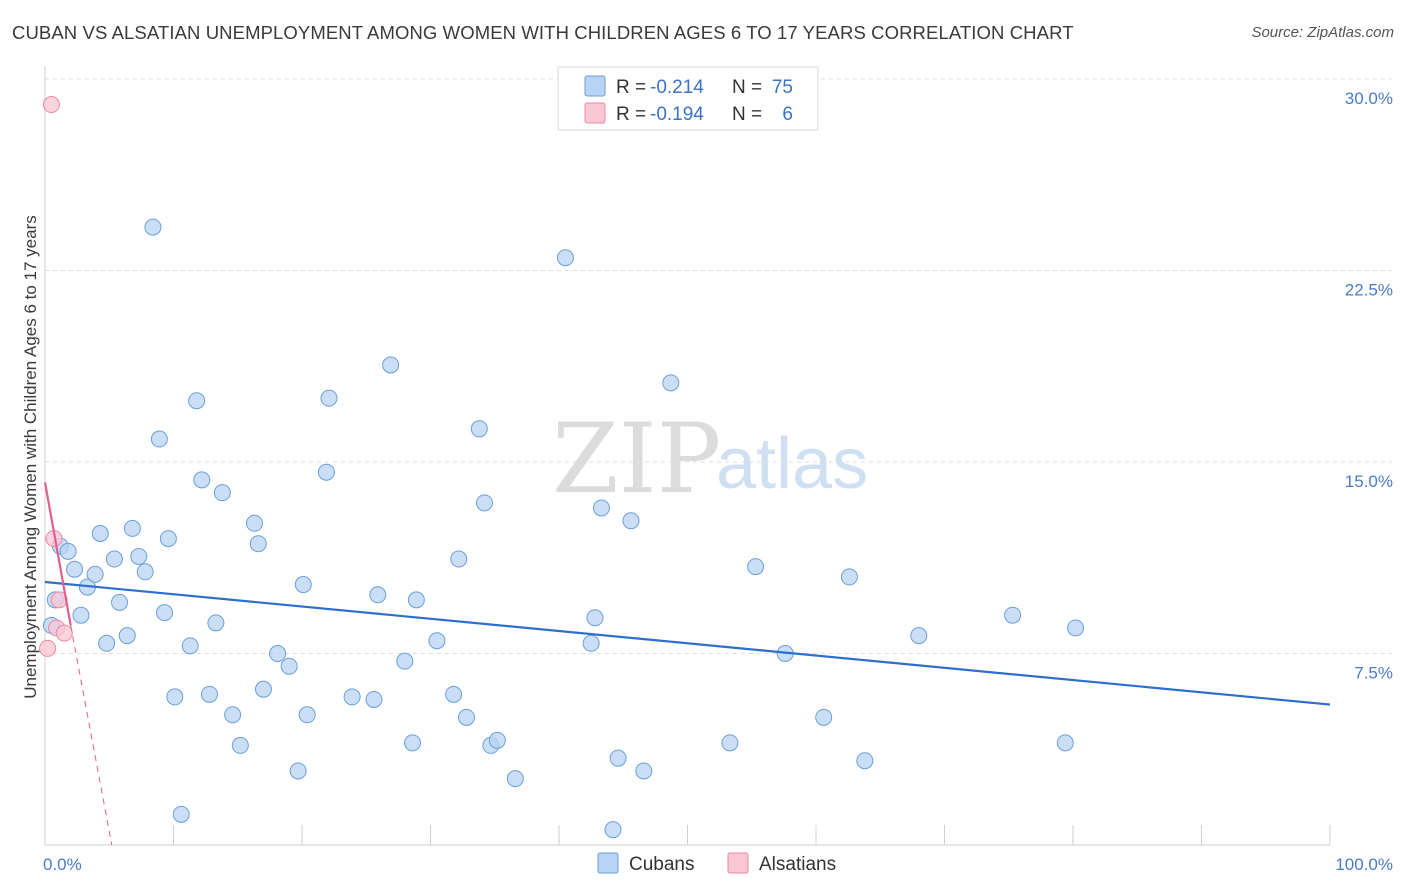 This screenshot has height=892, width=1406. Describe the element at coordinates (1322, 32) in the screenshot. I see `source-label: Source: ZipAtlas.com` at that location.